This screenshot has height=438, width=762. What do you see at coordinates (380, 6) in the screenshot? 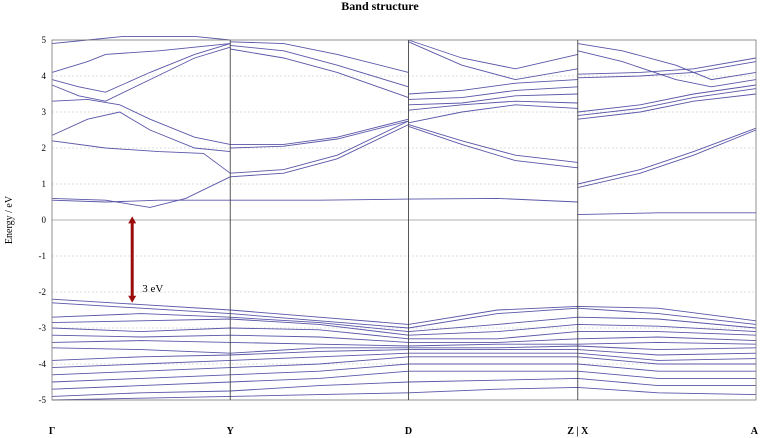
I see `chart-title: Band structure` at bounding box center [380, 6].